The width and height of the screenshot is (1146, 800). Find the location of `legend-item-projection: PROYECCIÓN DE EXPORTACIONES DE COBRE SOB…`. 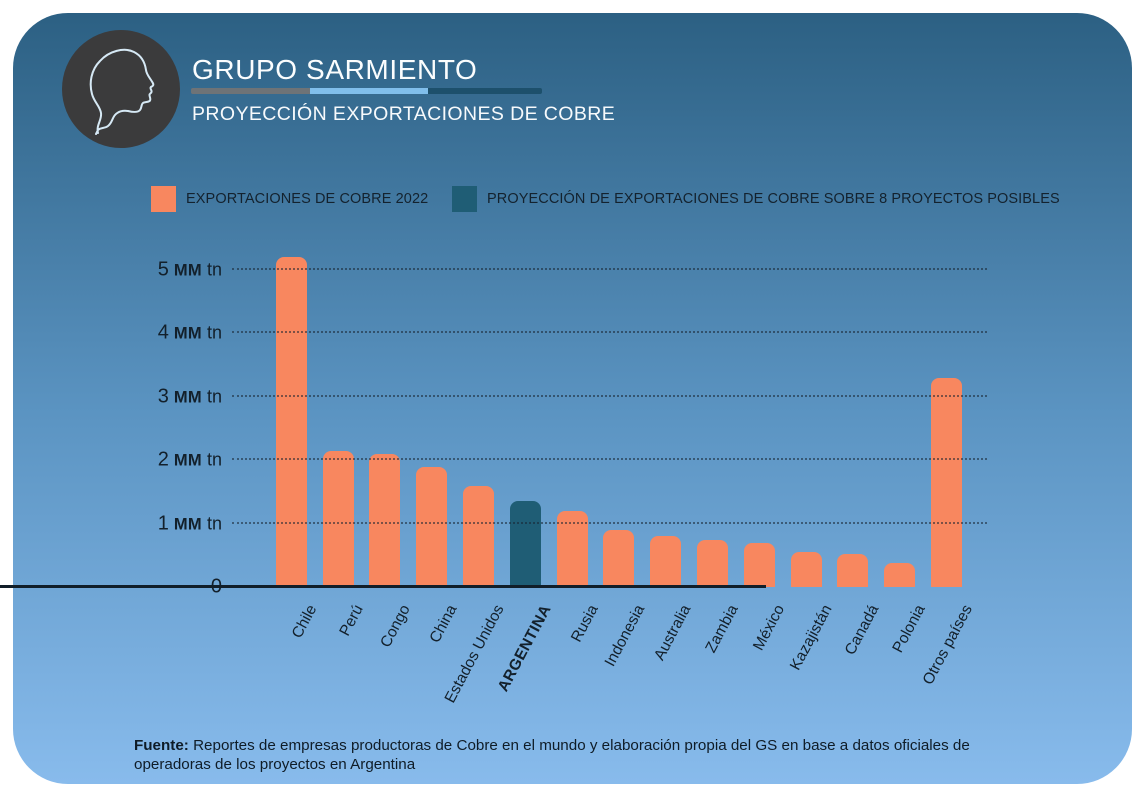

legend-item-projection: PROYECCIÓN DE EXPORTACIONES DE COBRE SOB… is located at coordinates (756, 199).